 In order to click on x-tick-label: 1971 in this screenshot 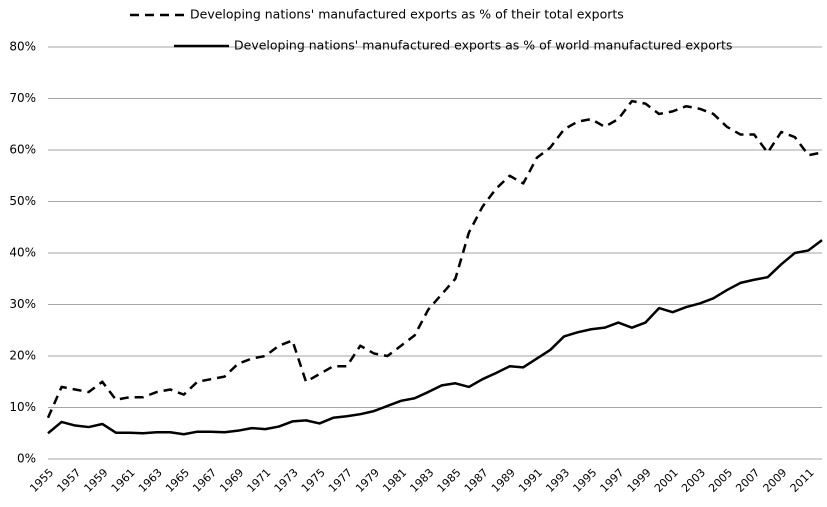, I will do `click(259, 480)`.